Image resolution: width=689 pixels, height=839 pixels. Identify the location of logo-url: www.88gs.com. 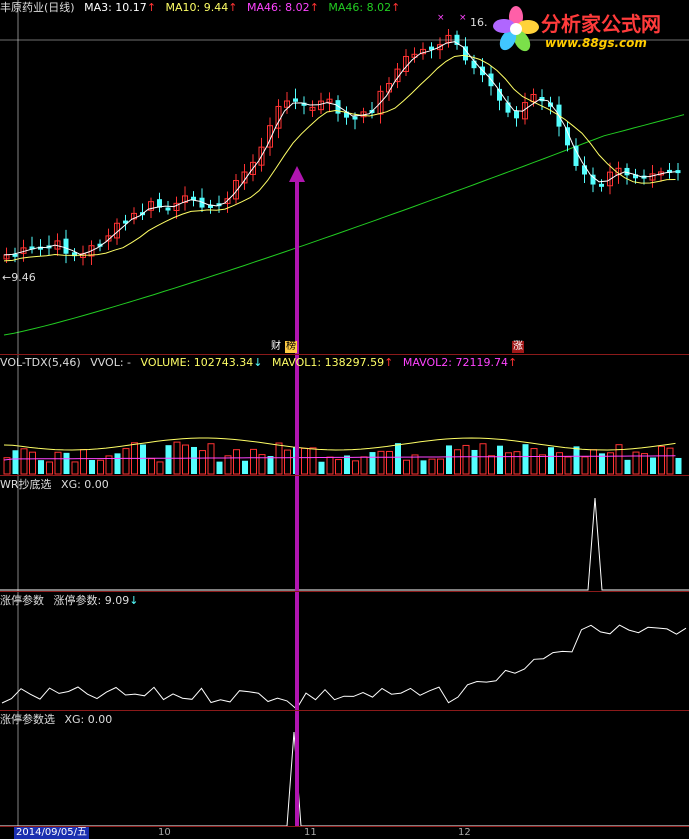
(596, 43).